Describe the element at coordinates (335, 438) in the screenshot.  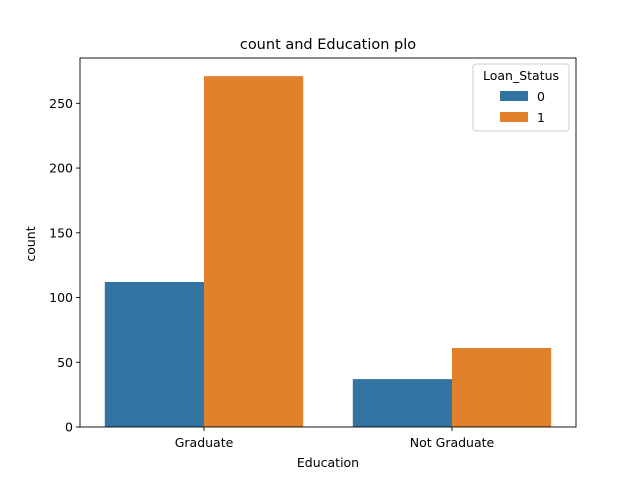
I see `x-ticks-group: Graduate Not Graduate` at that location.